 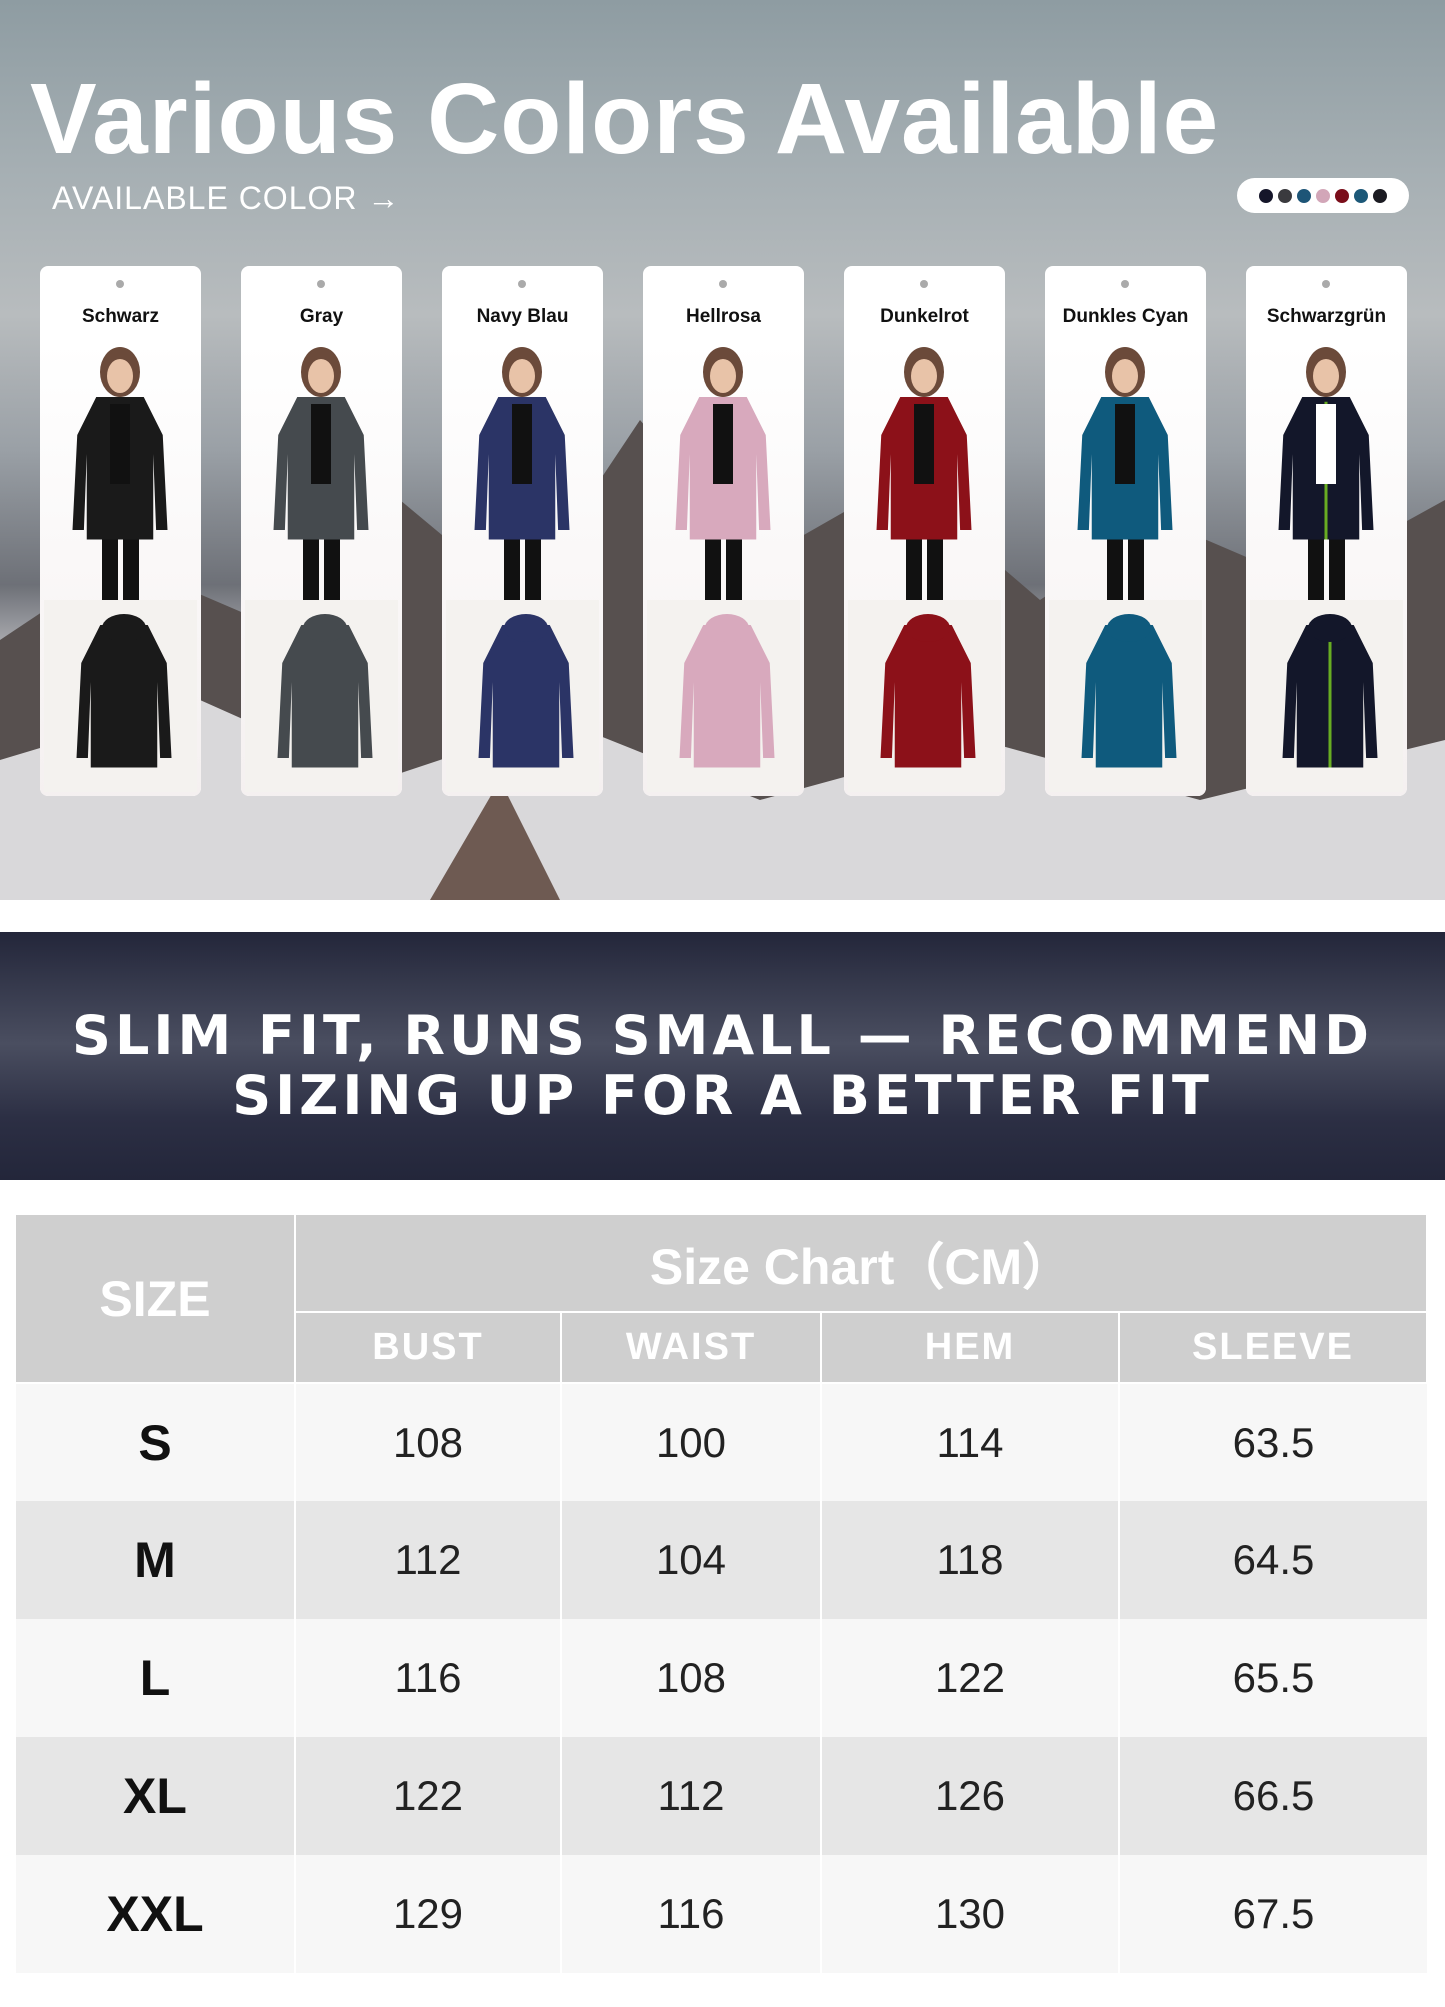 I want to click on page-title: Various Colors Available, so click(x=625, y=119).